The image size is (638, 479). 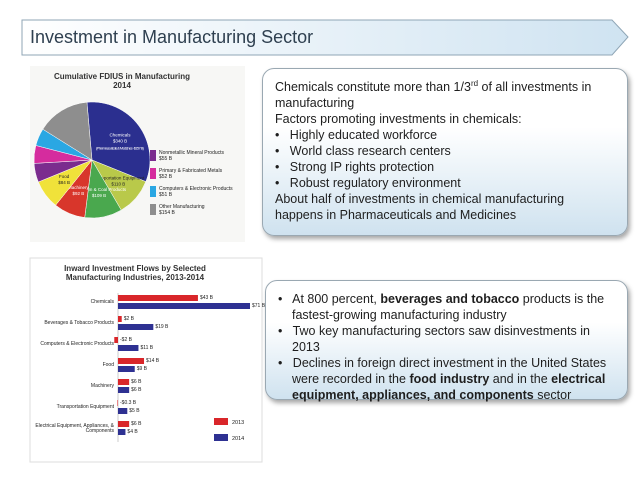 I want to click on category-label-box: Computers & Electronic Products, so click(x=77, y=344).